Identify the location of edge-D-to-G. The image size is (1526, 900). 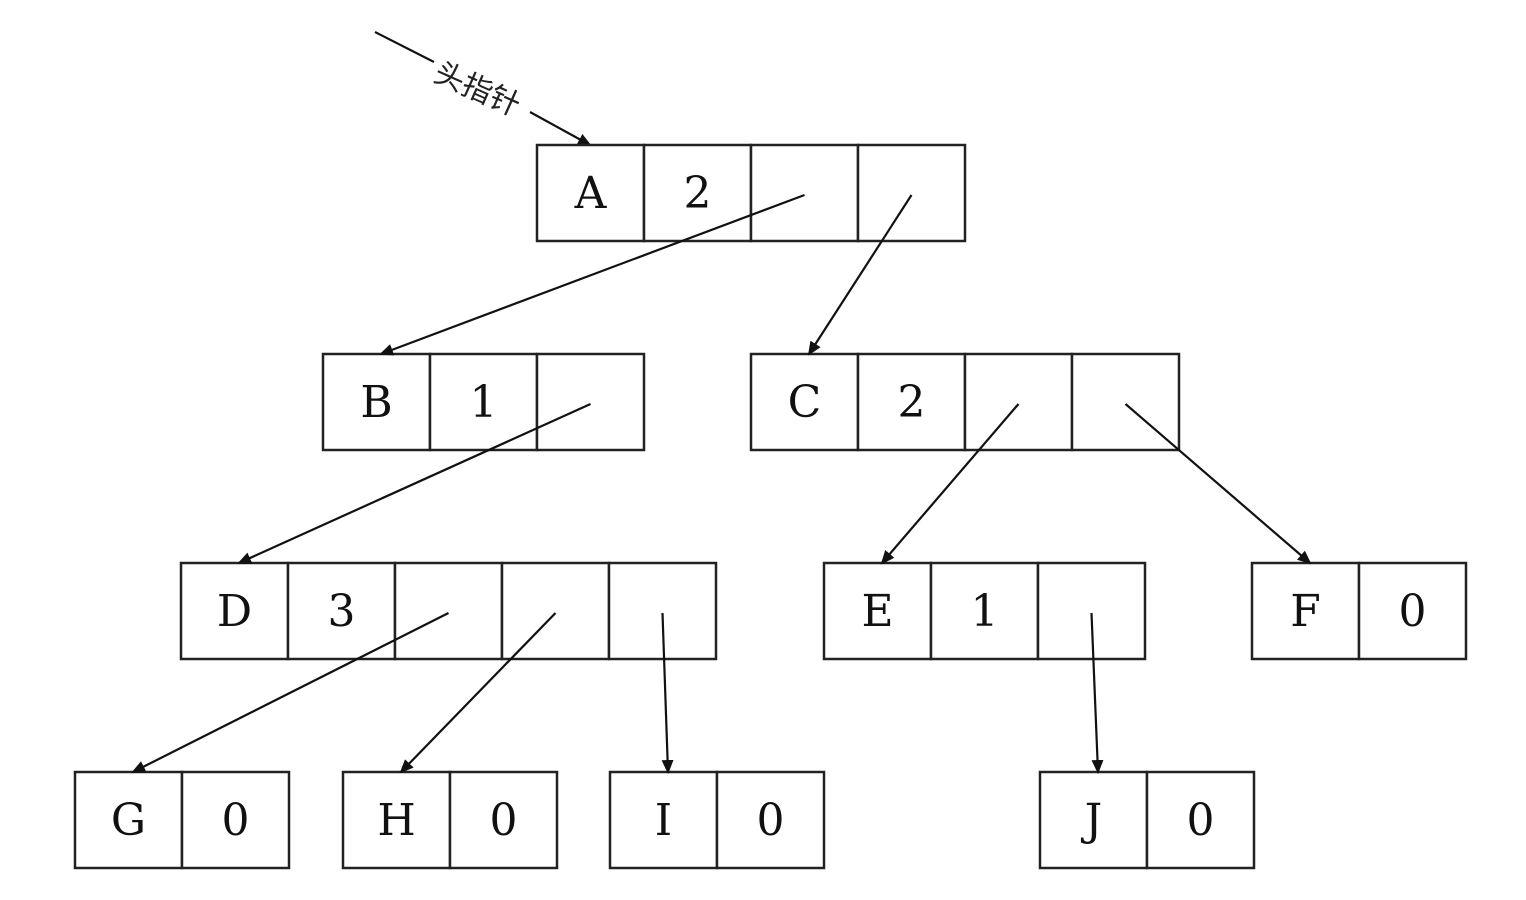
(290, 692).